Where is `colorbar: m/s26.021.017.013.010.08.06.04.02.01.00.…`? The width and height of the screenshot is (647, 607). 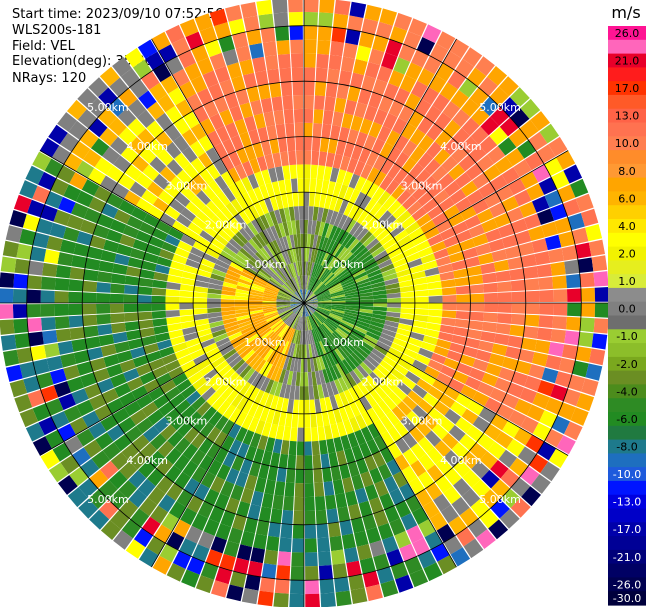
colorbar: m/s26.021.017.013.010.08.06.04.02.01.00.… is located at coordinates (627, 304).